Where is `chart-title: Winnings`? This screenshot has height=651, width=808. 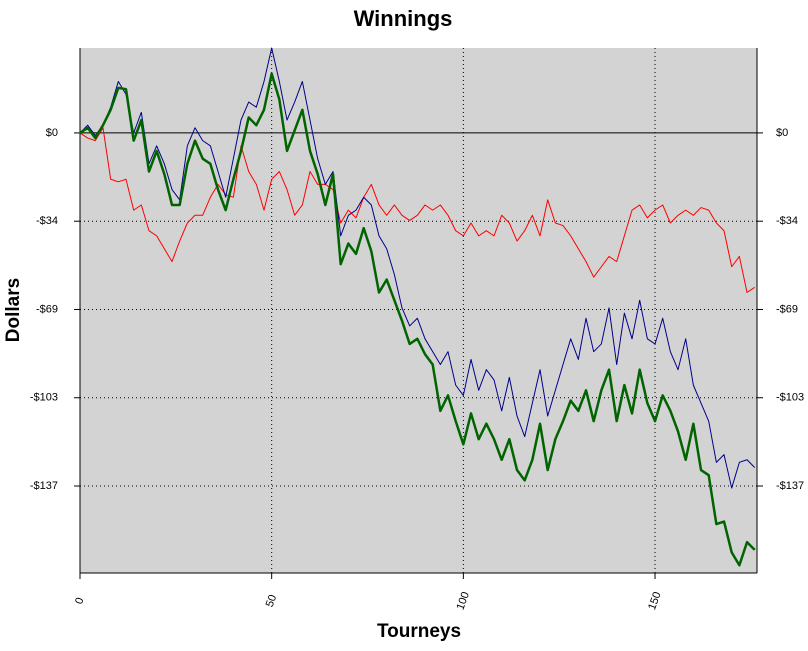 chart-title: Winnings is located at coordinates (403, 18).